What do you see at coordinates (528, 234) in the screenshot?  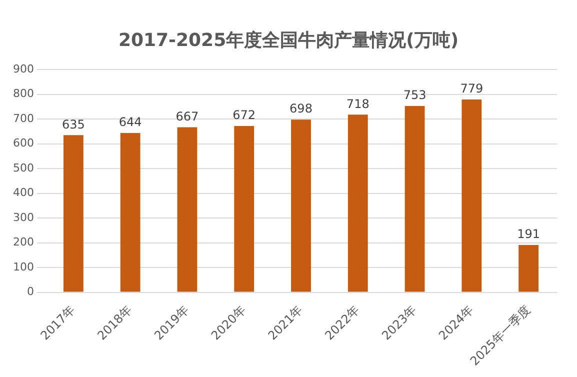 I see `data-label: 191` at bounding box center [528, 234].